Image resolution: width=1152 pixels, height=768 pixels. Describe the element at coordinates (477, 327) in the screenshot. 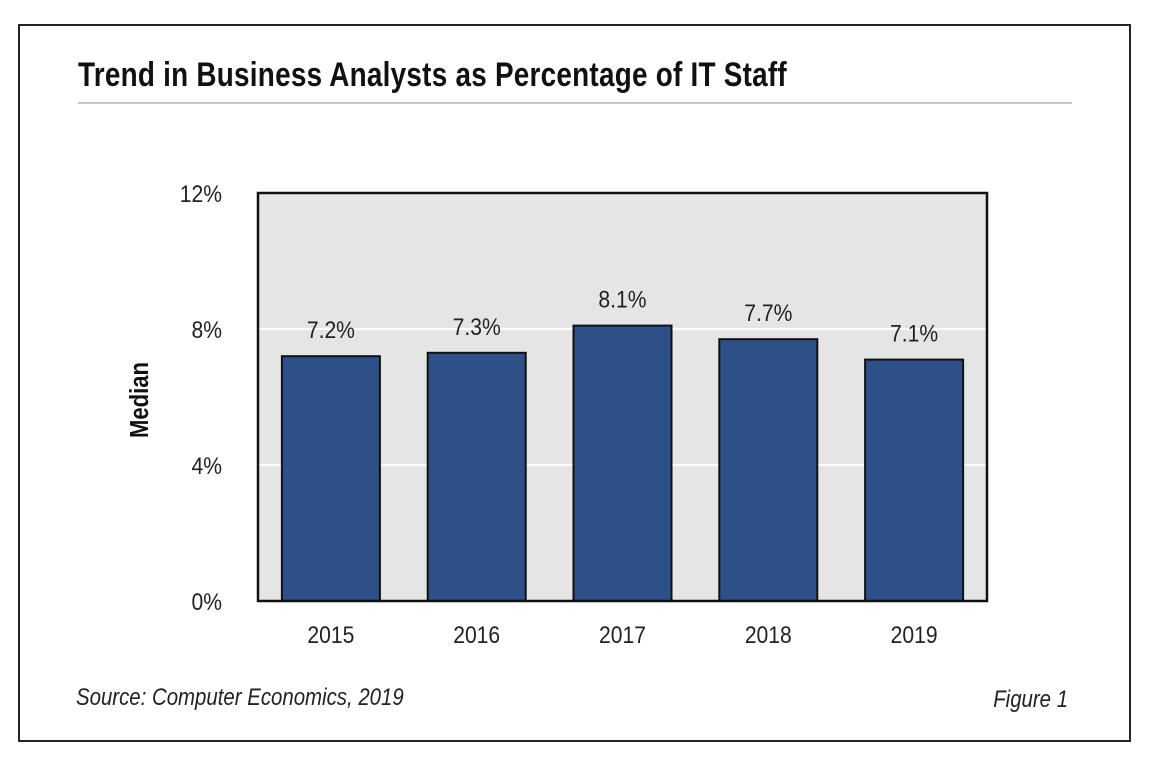

I see `data-label: 7.3%` at that location.